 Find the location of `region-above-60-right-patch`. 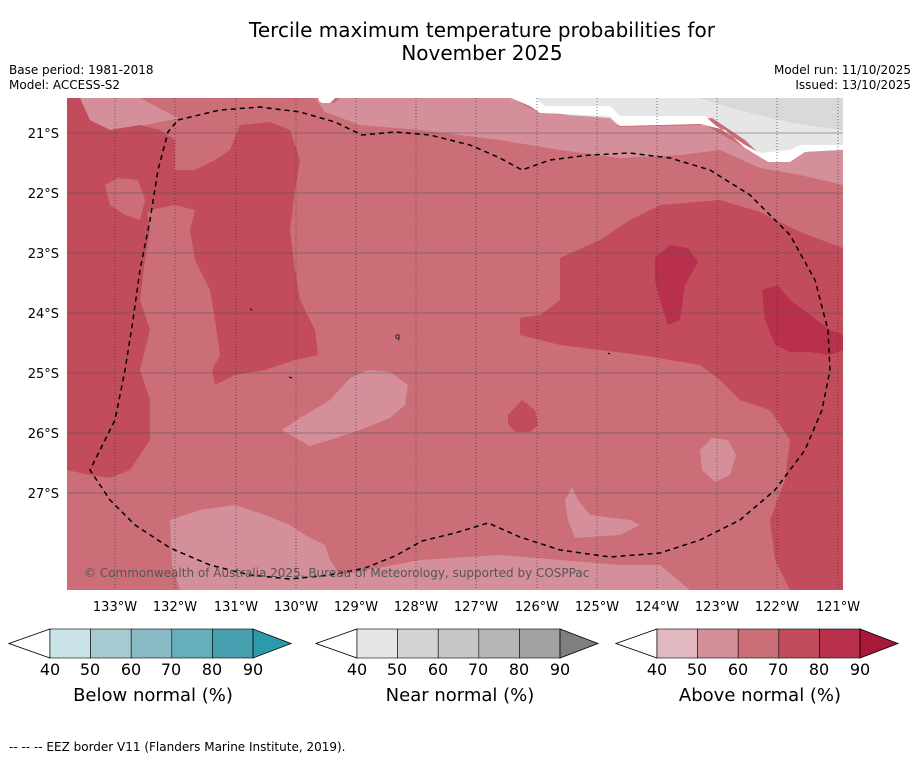

region-above-60-right-patch is located at coordinates (718, 460).